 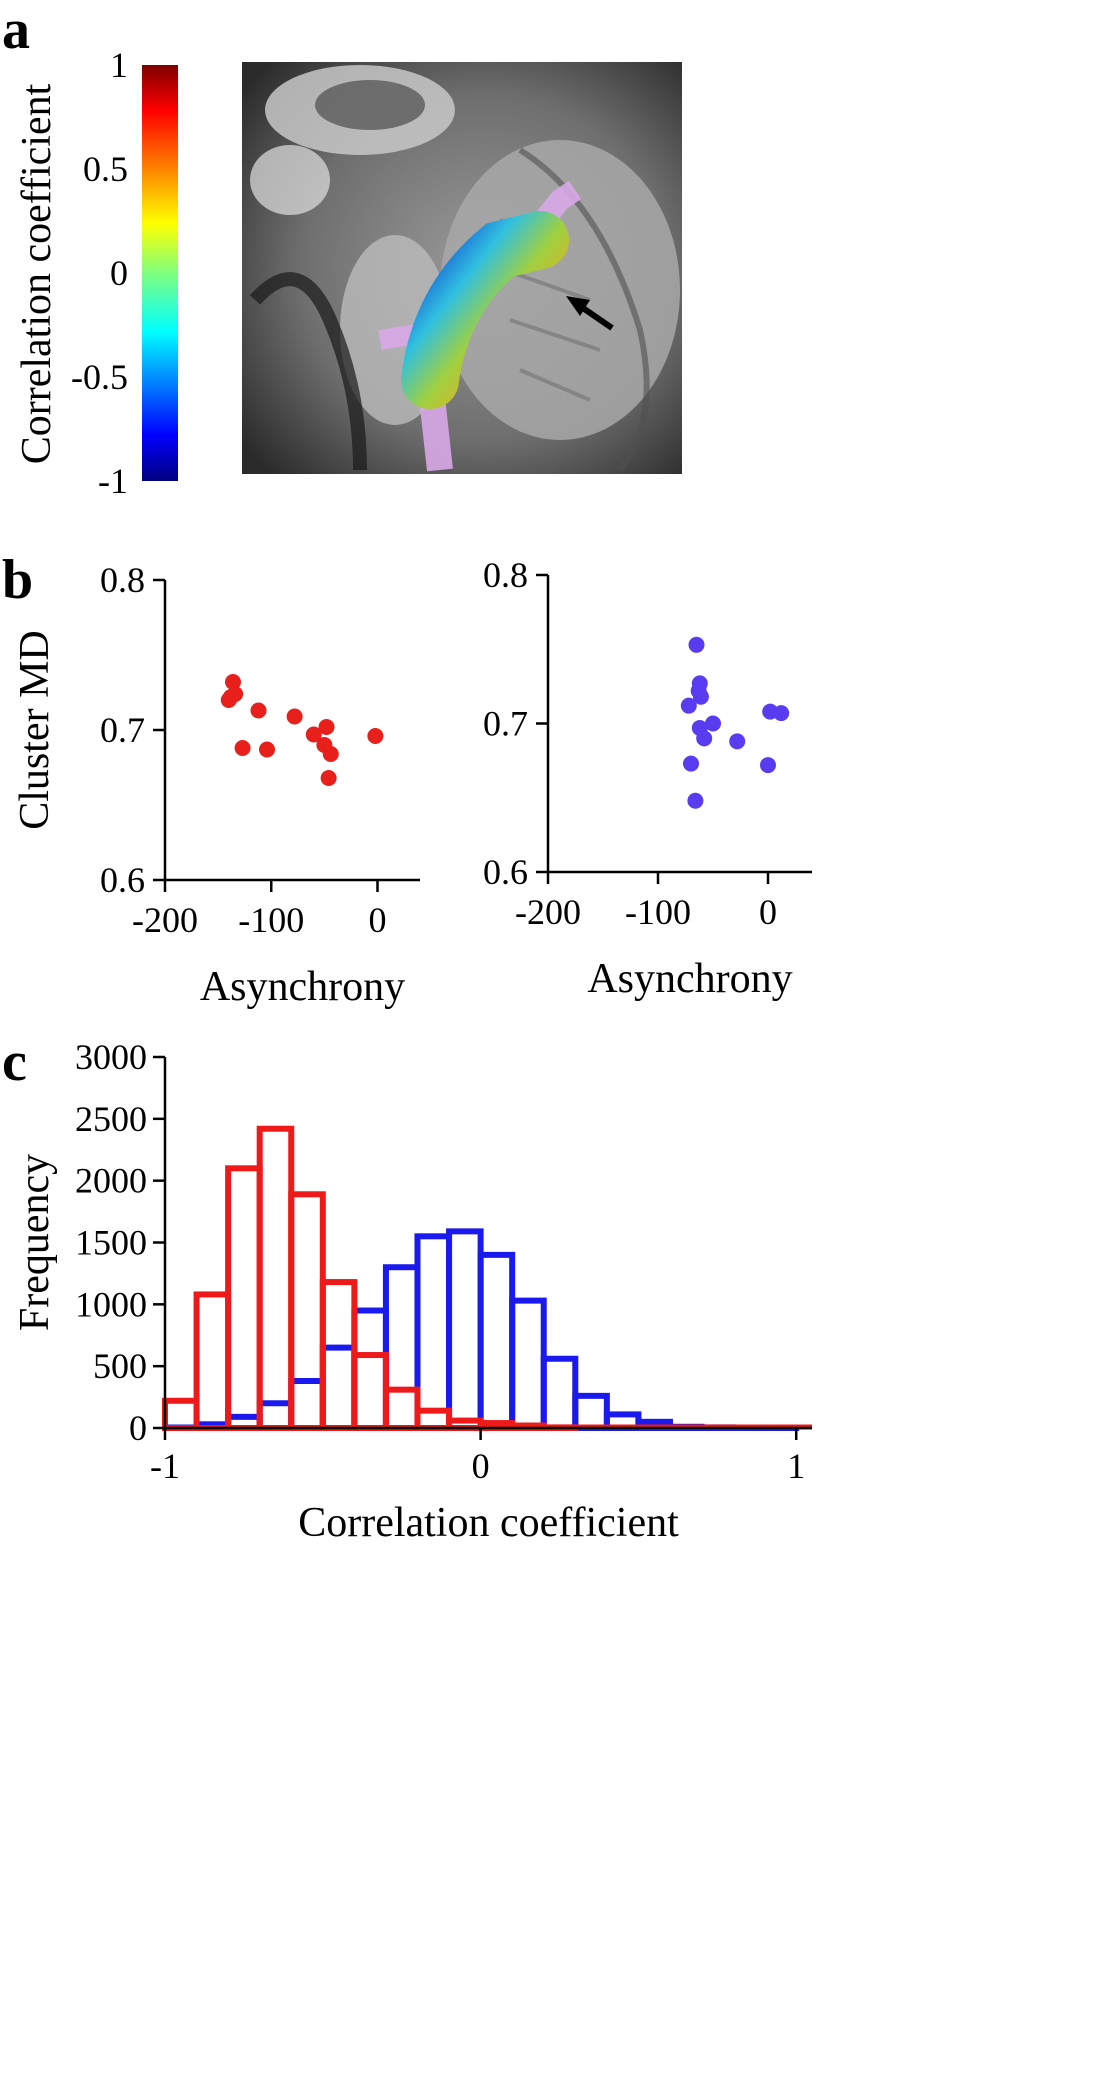 What do you see at coordinates (17, 580) in the screenshot?
I see `panel-letter-b: b` at bounding box center [17, 580].